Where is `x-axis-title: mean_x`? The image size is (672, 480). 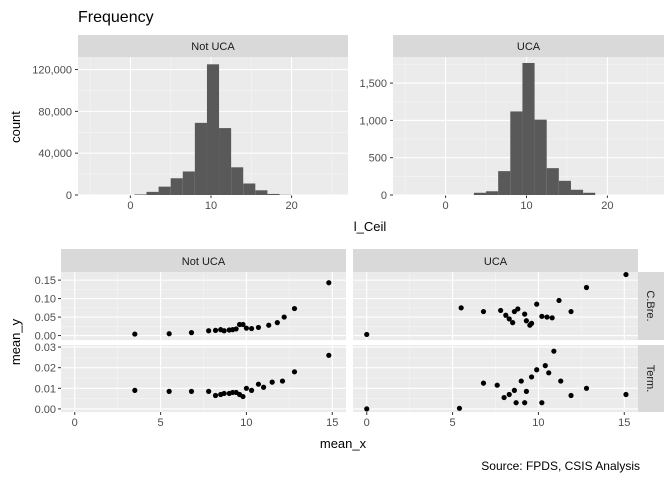 x-axis-title: mean_x is located at coordinates (343, 443).